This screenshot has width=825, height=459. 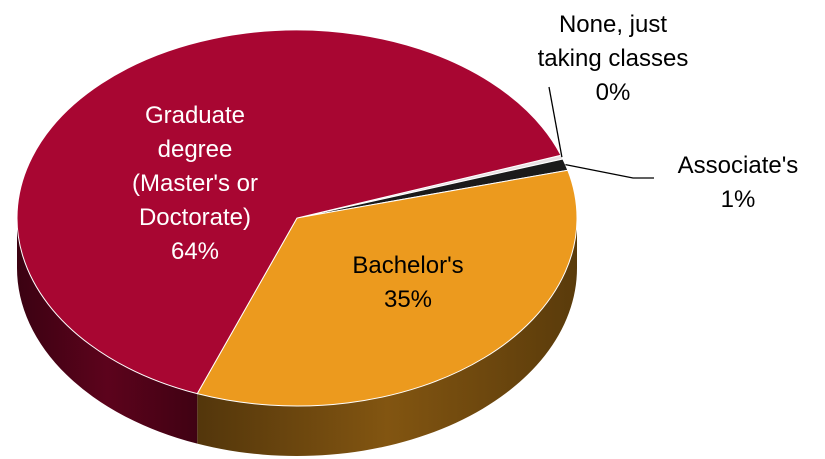 What do you see at coordinates (407, 282) in the screenshot?
I see `slice-label-bachelor-s: Bachelor's 35%` at bounding box center [407, 282].